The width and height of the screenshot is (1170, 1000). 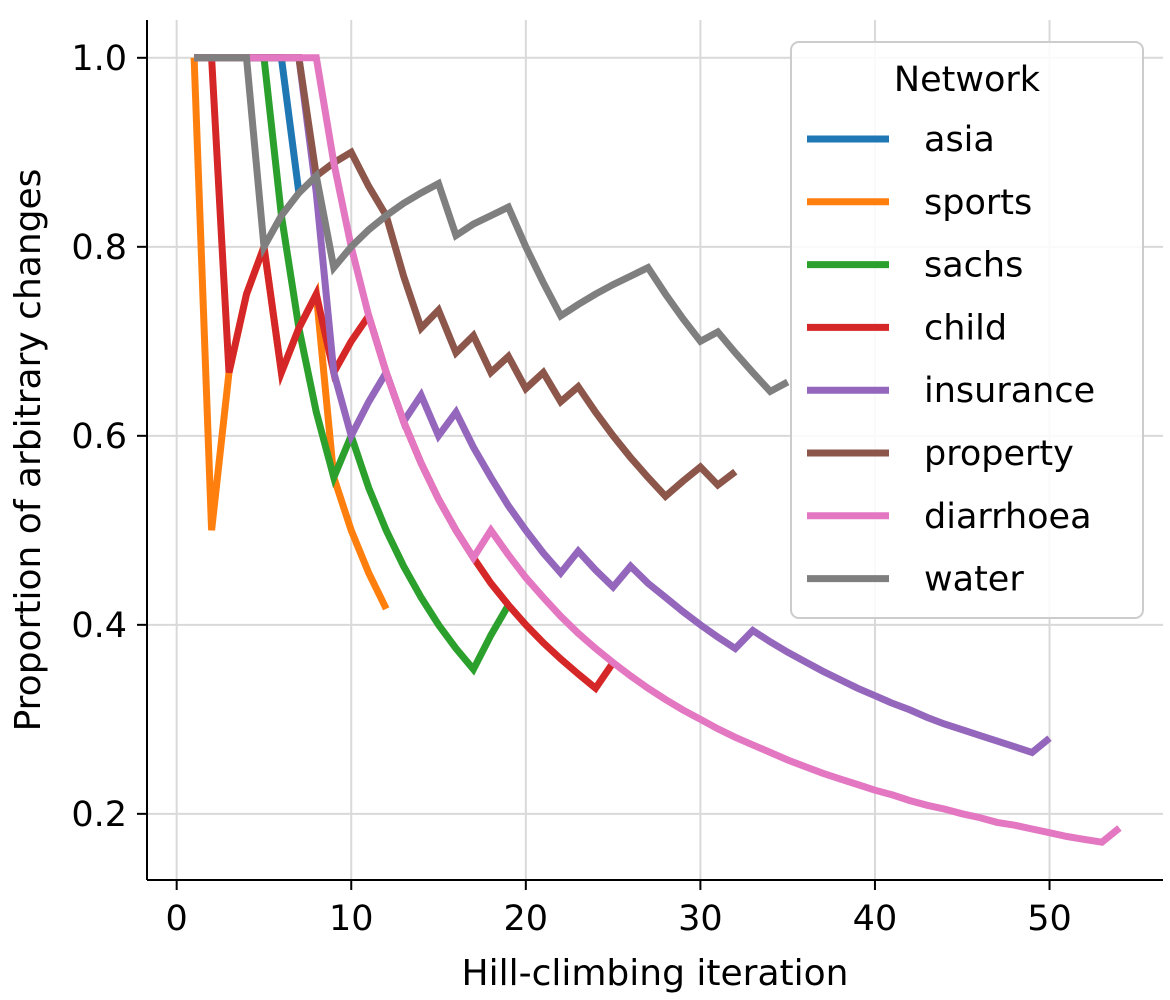 I want to click on y-tick-label: 0.6, so click(x=99, y=437).